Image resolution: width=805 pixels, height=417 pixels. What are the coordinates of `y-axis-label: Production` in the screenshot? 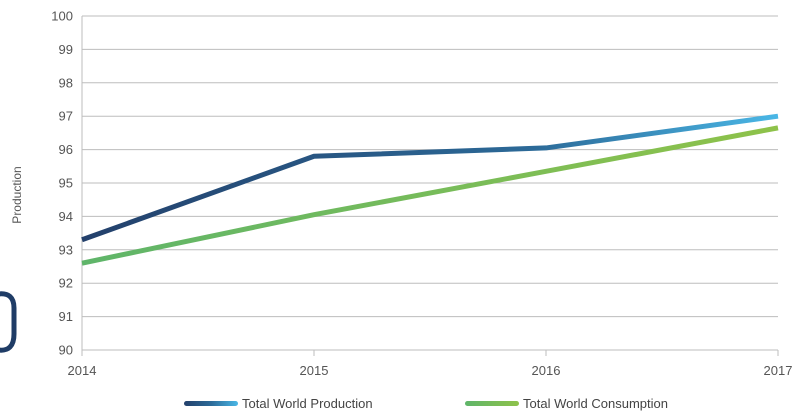 It's located at (17, 194).